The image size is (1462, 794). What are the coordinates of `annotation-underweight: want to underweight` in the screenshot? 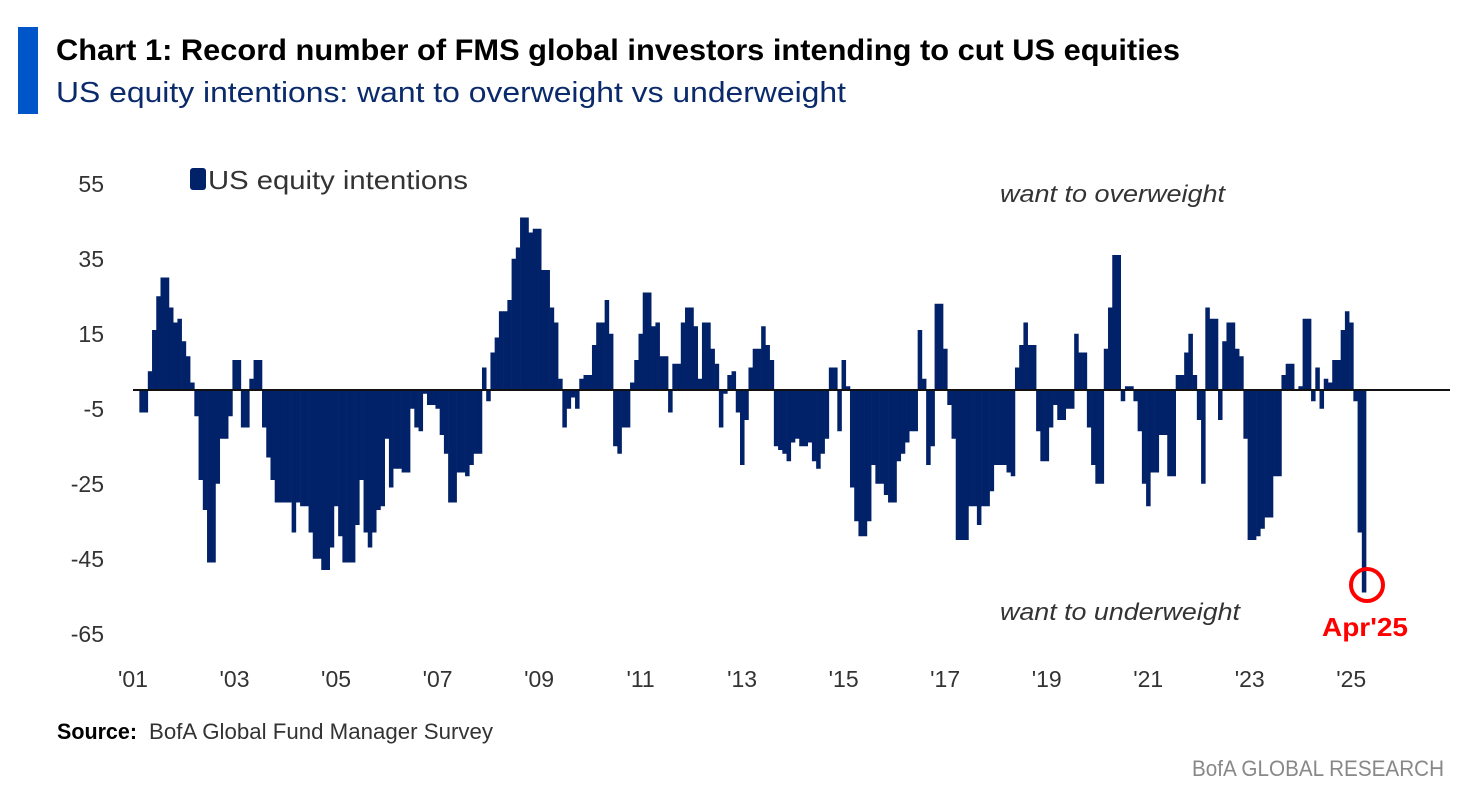 It's located at (1120, 612).